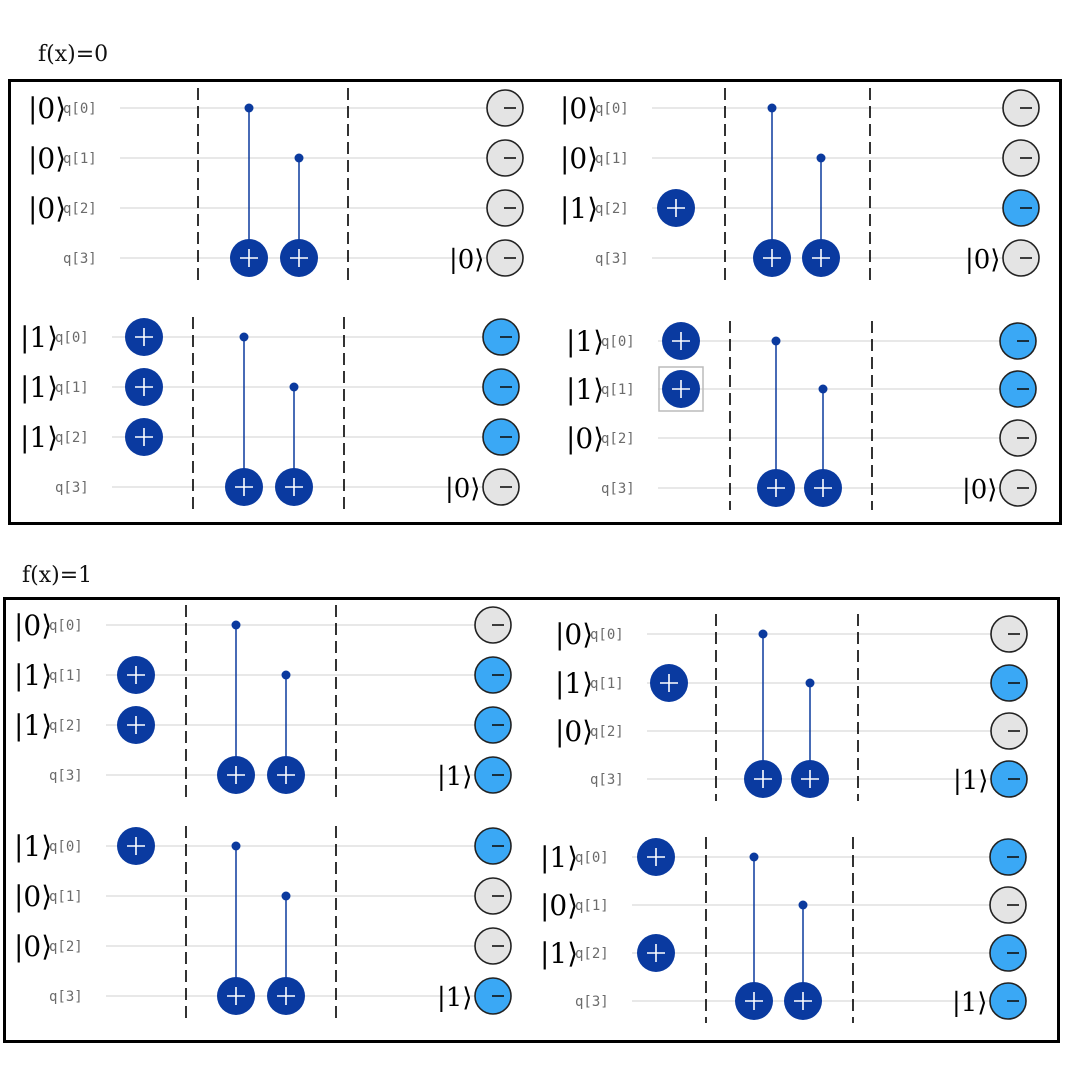 The image size is (1075, 1080). I want to click on circuit-s1-c3-qubit-label-q3: q[3], so click(592, 1002).